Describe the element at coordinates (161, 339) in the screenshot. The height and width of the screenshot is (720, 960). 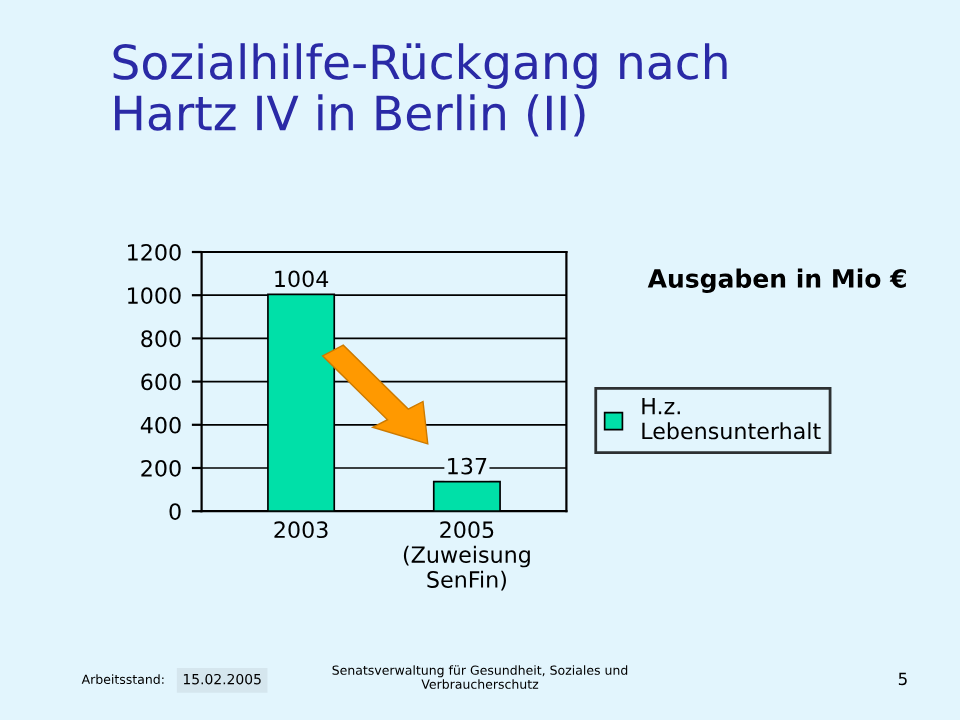
I see `y-tick-label: 800` at that location.